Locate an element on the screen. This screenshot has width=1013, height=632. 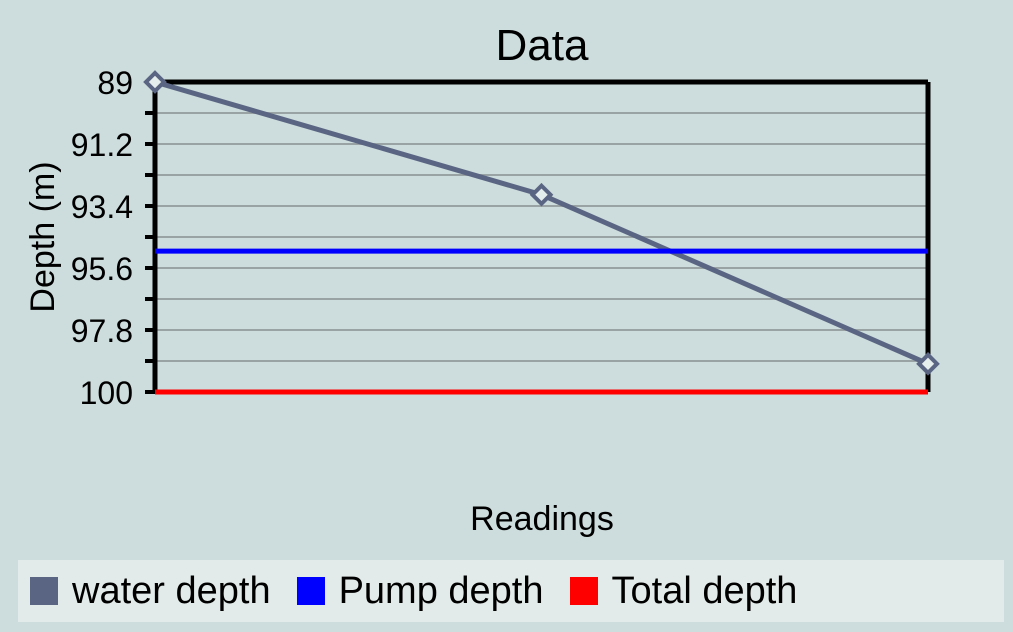
legend-label-total-depth: Total depth is located at coordinates (704, 590).